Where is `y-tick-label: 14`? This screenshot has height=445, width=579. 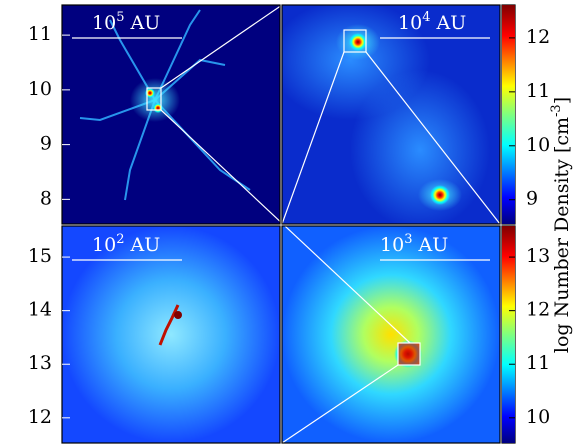 y-tick-label: 14 is located at coordinates (40, 310).